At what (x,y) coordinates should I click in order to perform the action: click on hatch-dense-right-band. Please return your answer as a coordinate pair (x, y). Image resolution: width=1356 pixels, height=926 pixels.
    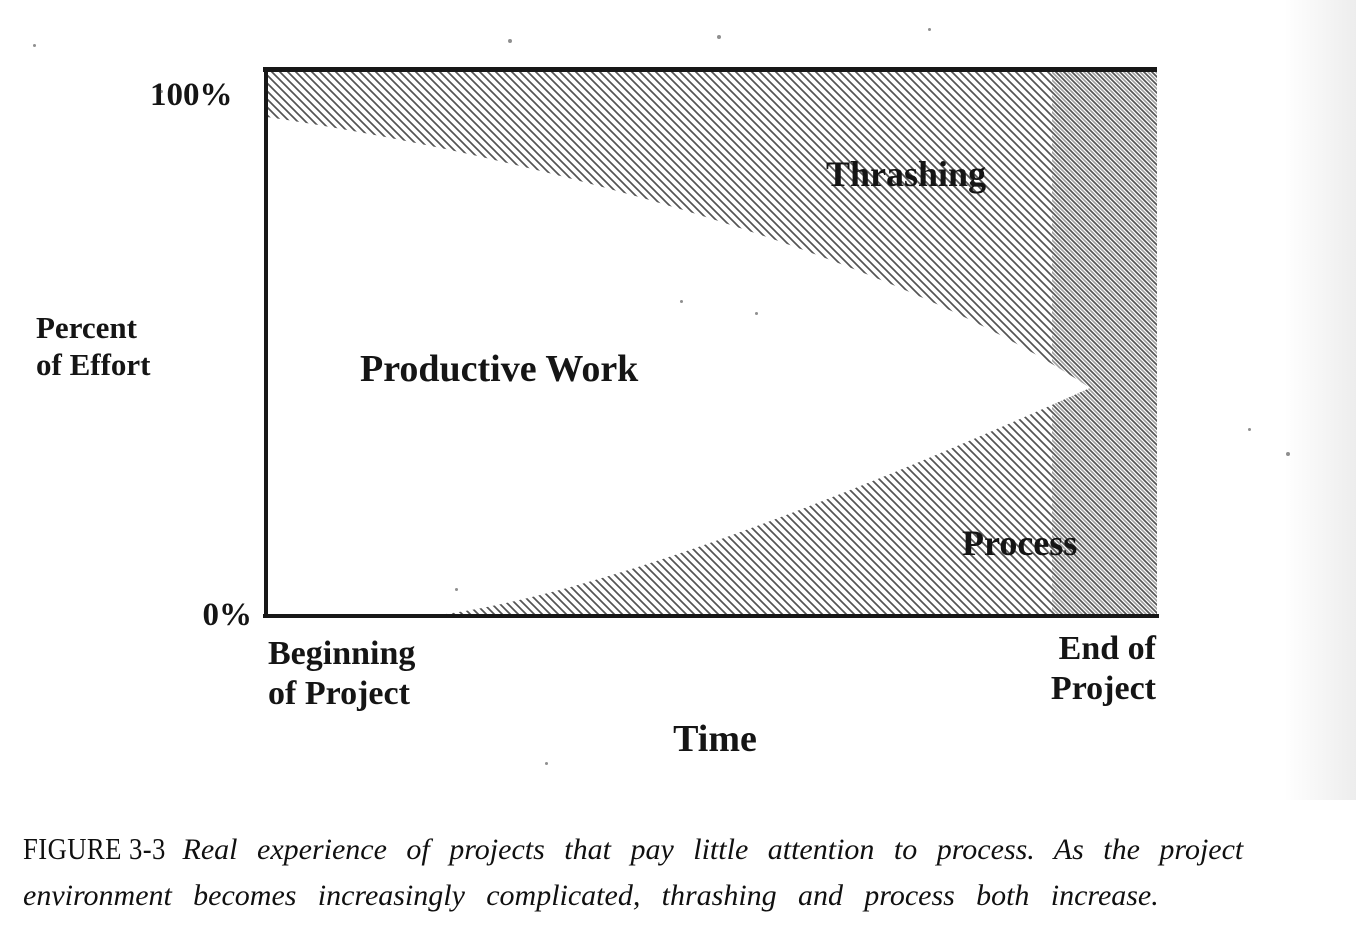
    Looking at the image, I should click on (1104, 342).